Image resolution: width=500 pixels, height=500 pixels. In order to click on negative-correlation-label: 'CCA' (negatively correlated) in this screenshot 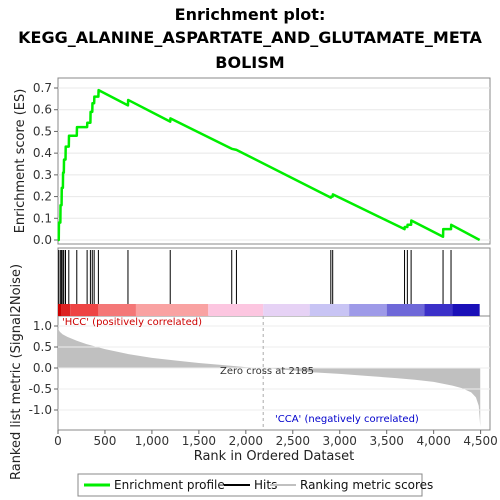, I will do `click(347, 419)`.